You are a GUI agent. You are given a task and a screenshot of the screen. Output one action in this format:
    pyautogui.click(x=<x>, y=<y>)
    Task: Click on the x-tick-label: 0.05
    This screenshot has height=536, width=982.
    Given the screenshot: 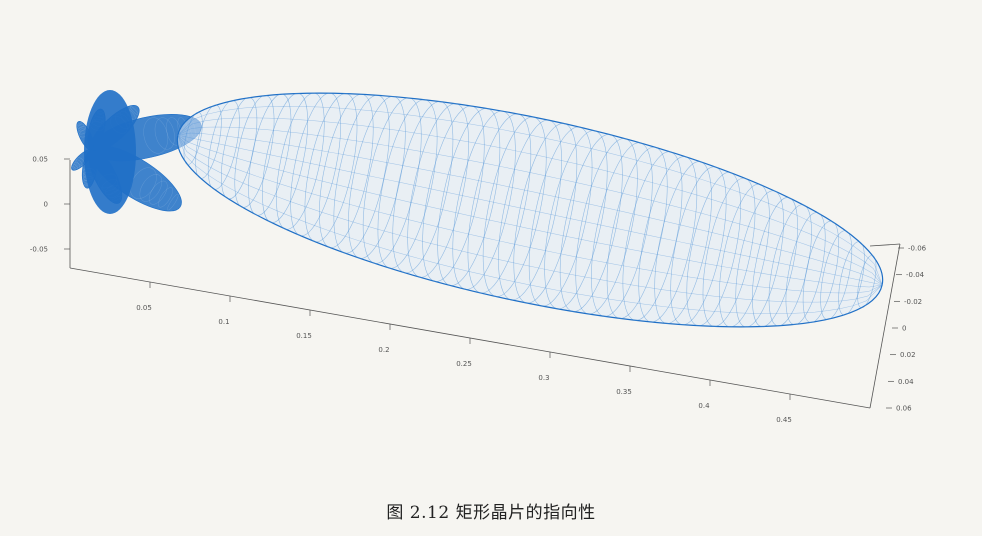 What is the action you would take?
    pyautogui.click(x=144, y=308)
    